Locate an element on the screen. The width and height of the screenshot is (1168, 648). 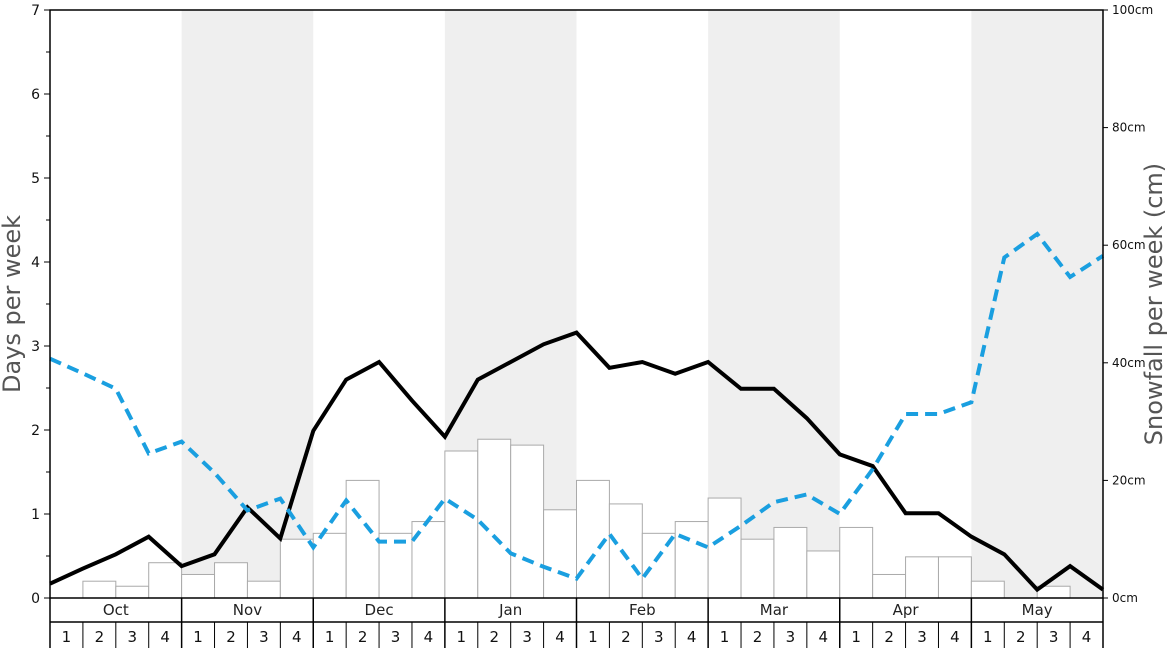
y-tick-label: 1 is located at coordinates (35, 515).